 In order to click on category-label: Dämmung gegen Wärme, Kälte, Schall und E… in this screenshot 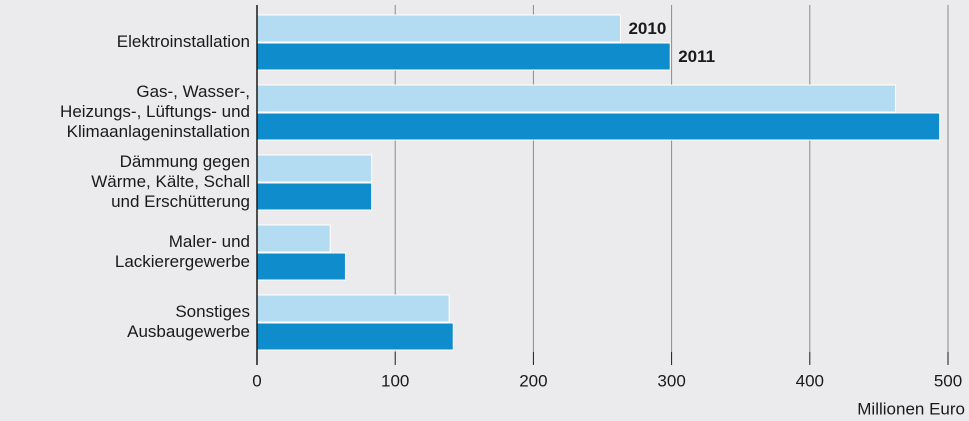, I will do `click(170, 181)`.